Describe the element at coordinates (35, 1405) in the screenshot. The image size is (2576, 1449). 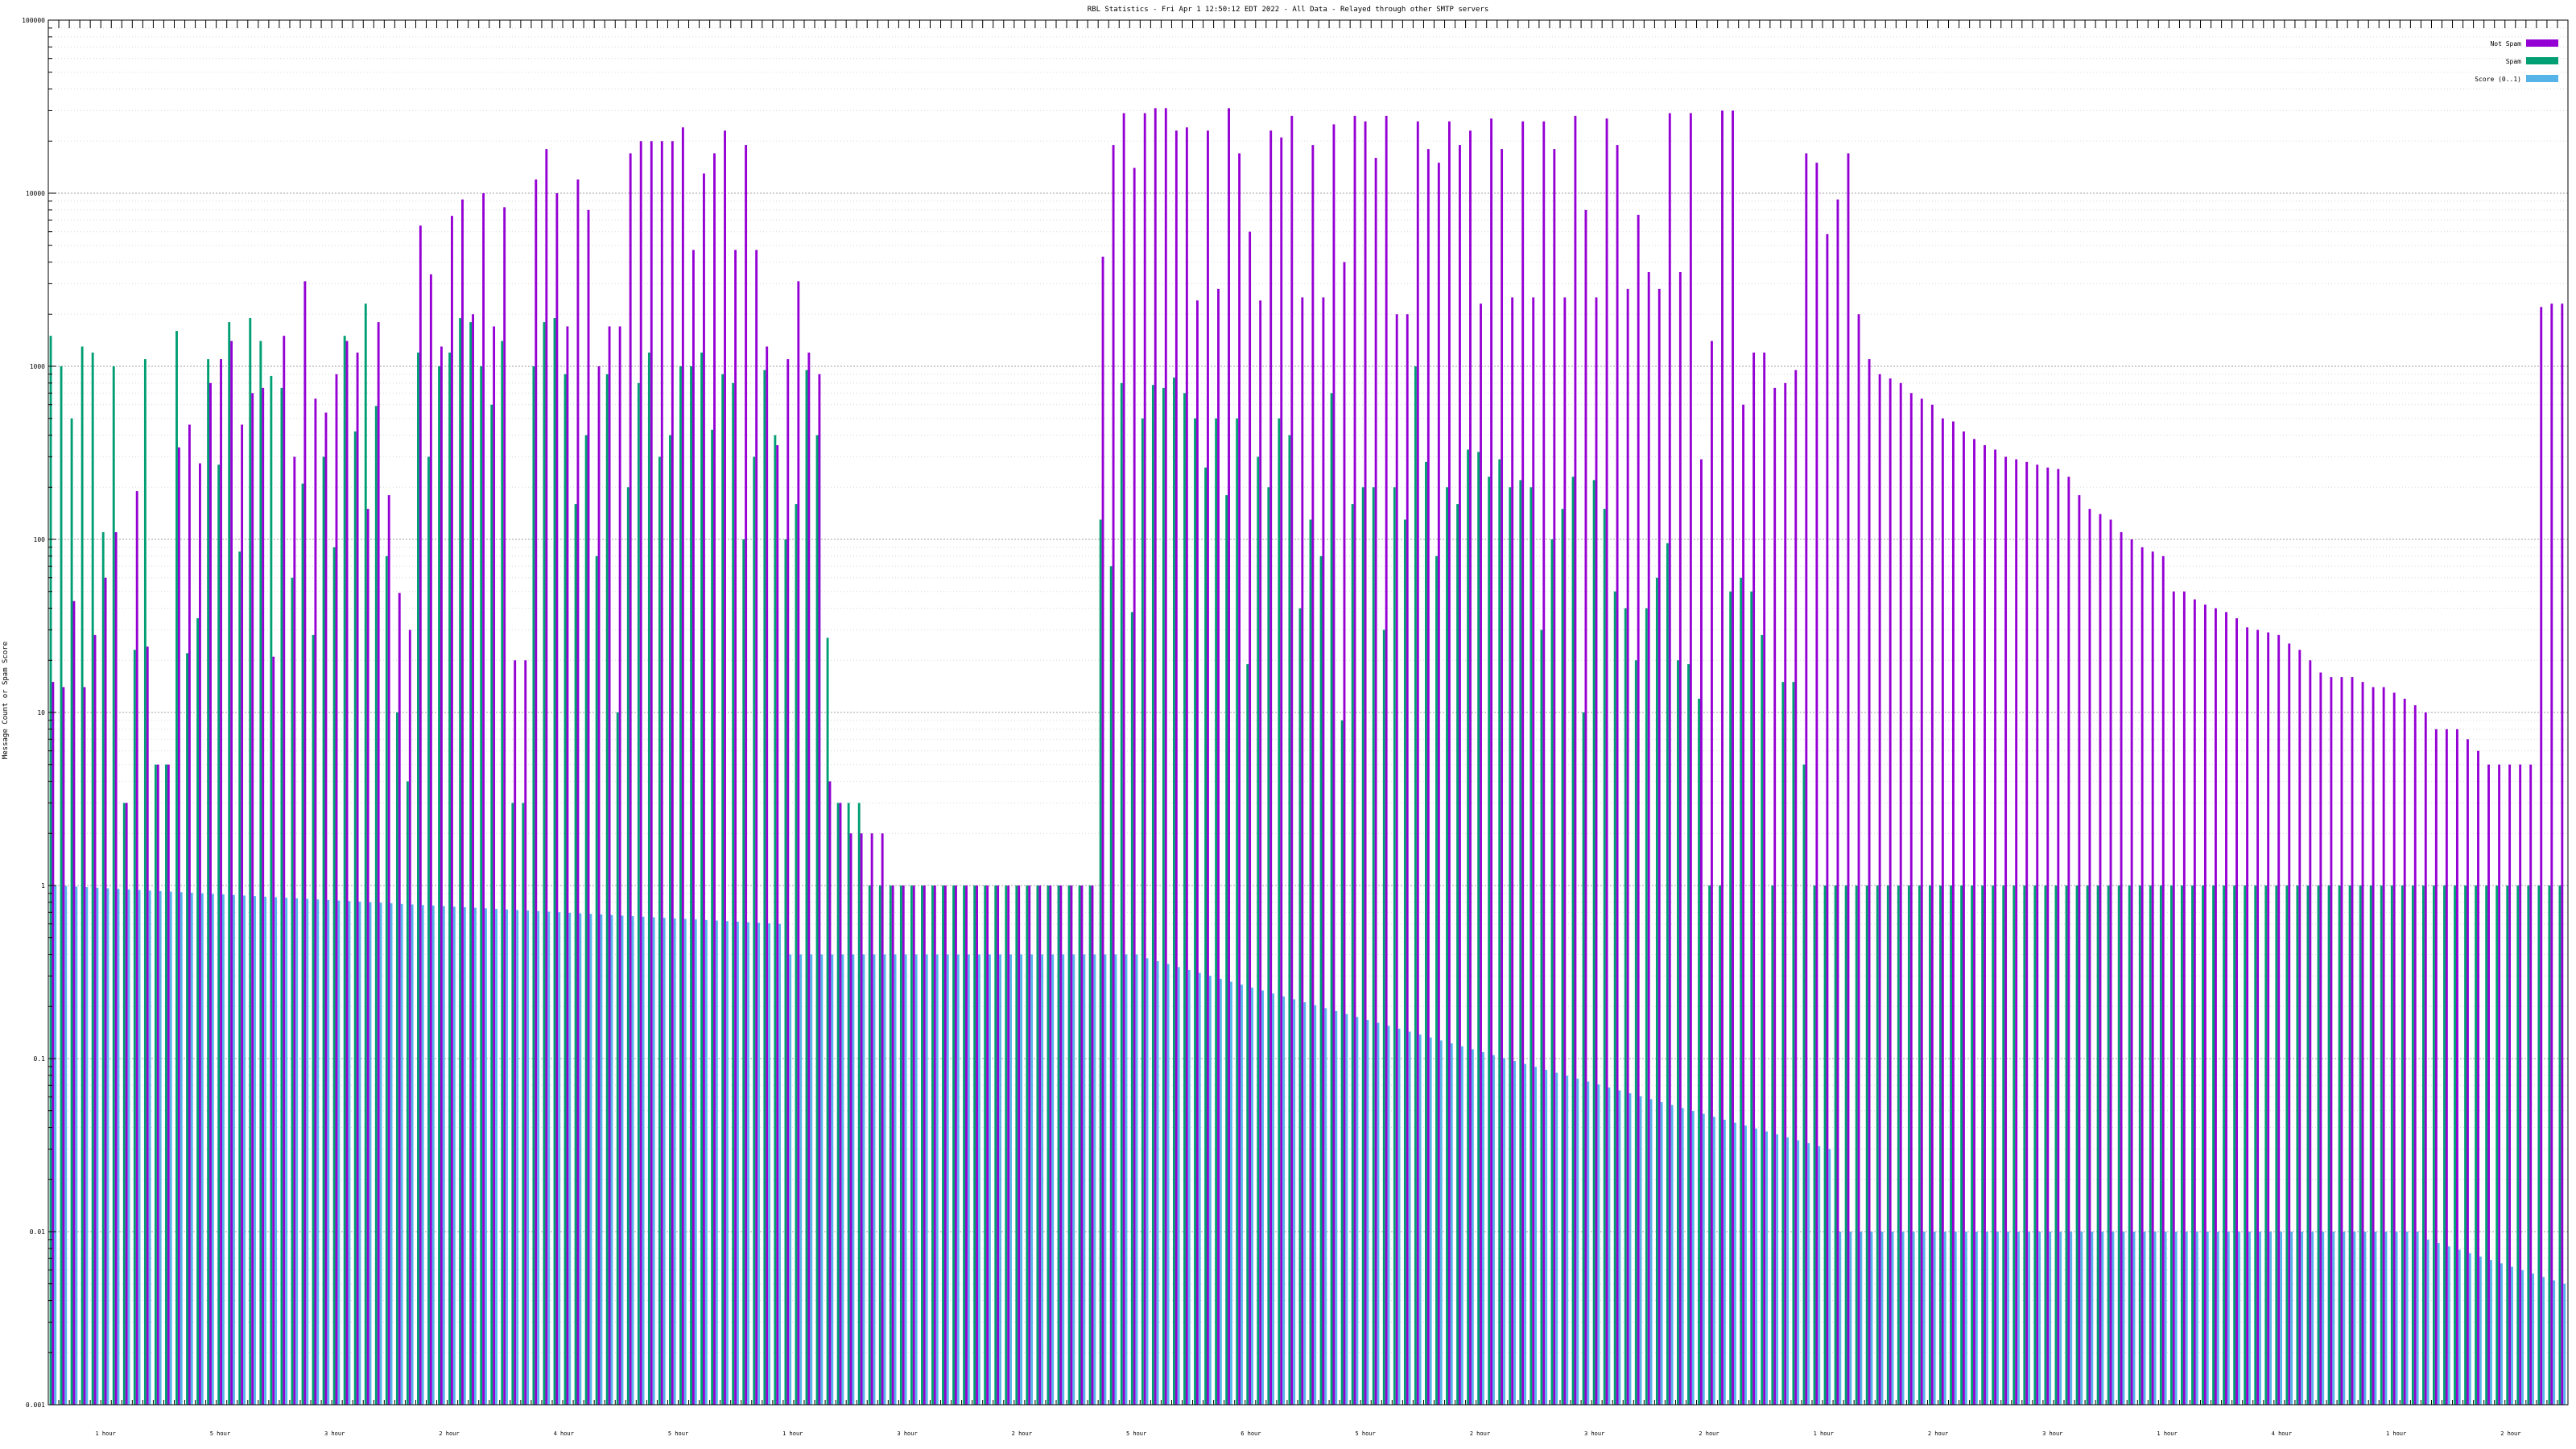
I see `y-tick-label: 0.001` at that location.